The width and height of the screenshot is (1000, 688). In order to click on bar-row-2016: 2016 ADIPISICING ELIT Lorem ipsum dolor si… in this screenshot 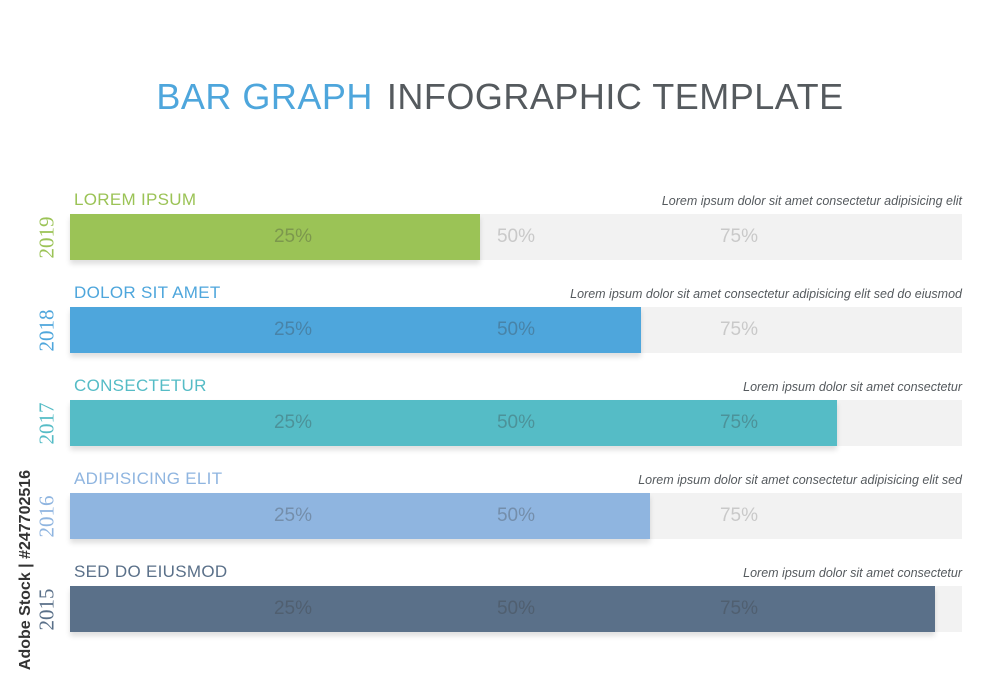, I will do `click(500, 509)`.